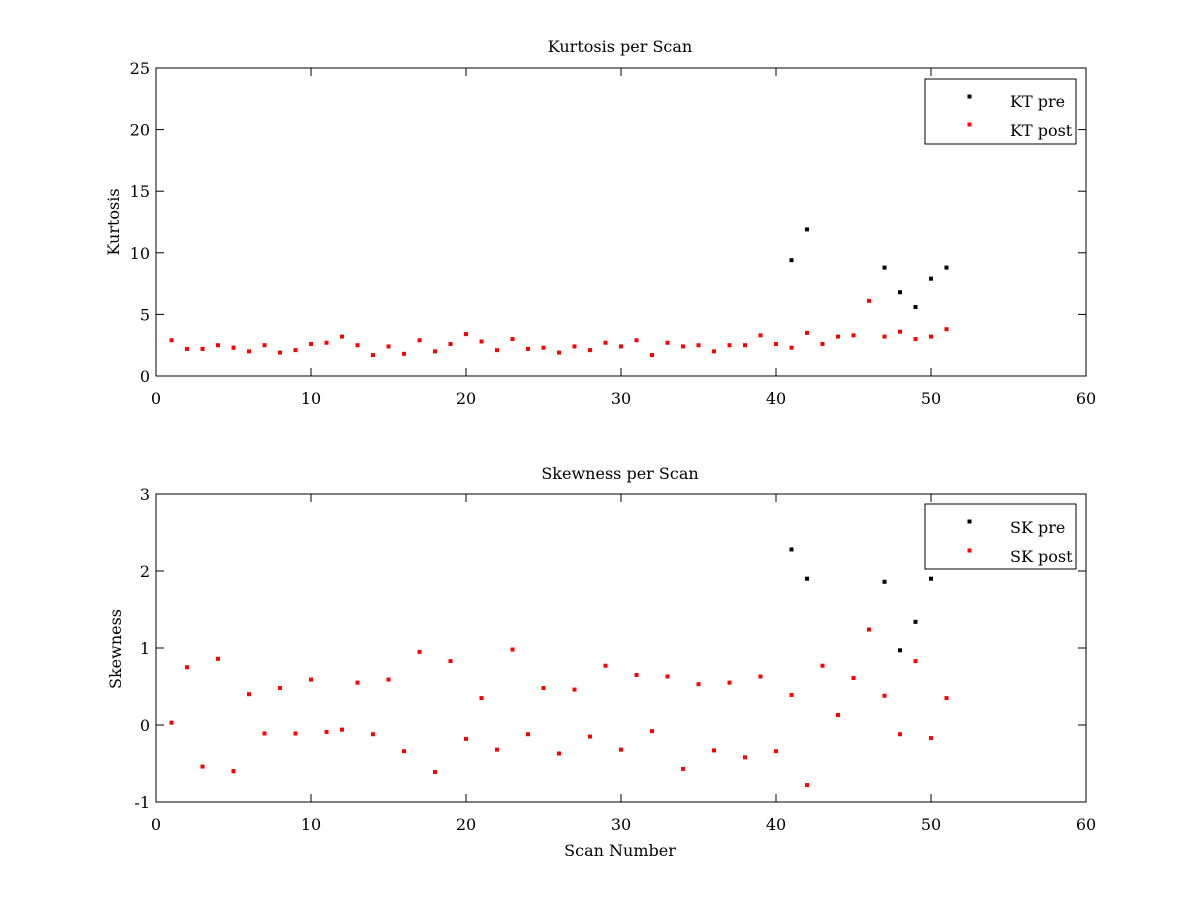 The height and width of the screenshot is (900, 1200). Describe the element at coordinates (621, 398) in the screenshot. I see `kurtosis-x-tick-label: 30` at that location.